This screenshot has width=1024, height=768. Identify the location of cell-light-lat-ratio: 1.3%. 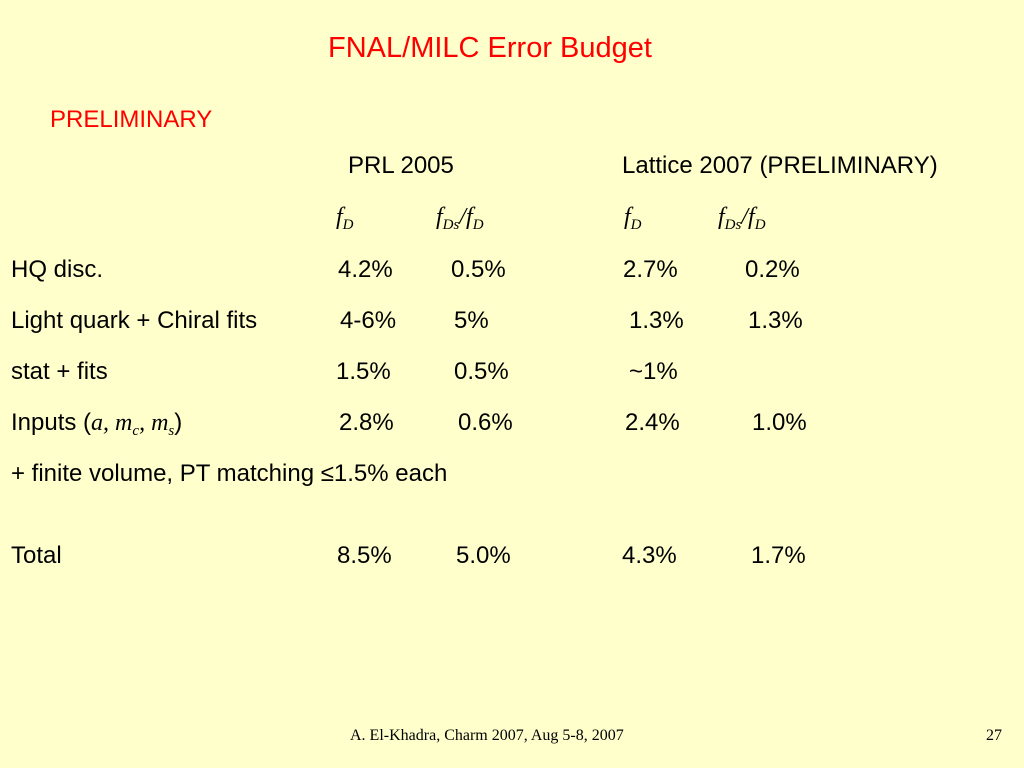
(775, 320).